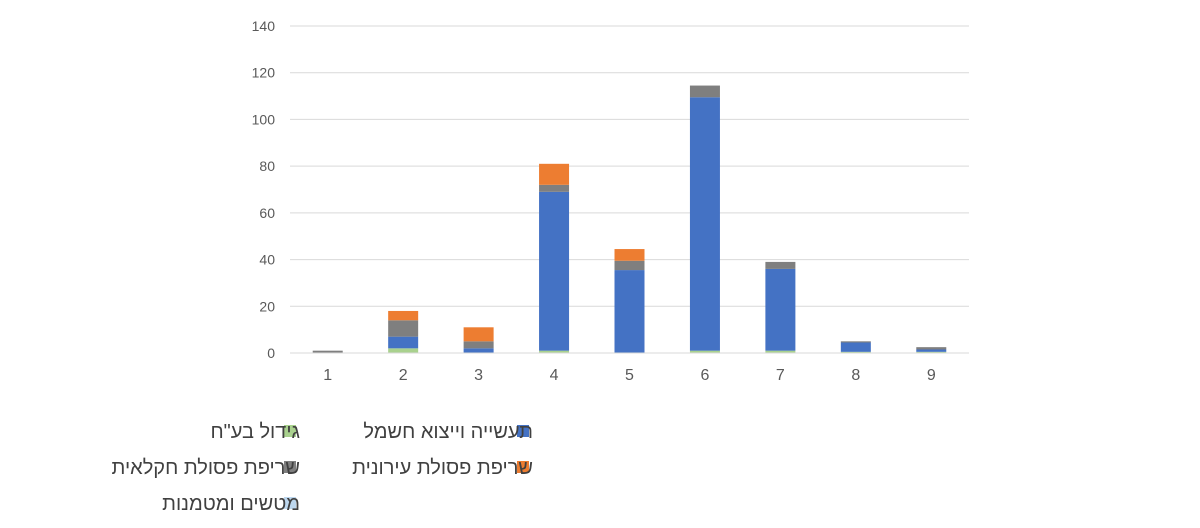  I want to click on x-tick-label: 5, so click(629, 375).